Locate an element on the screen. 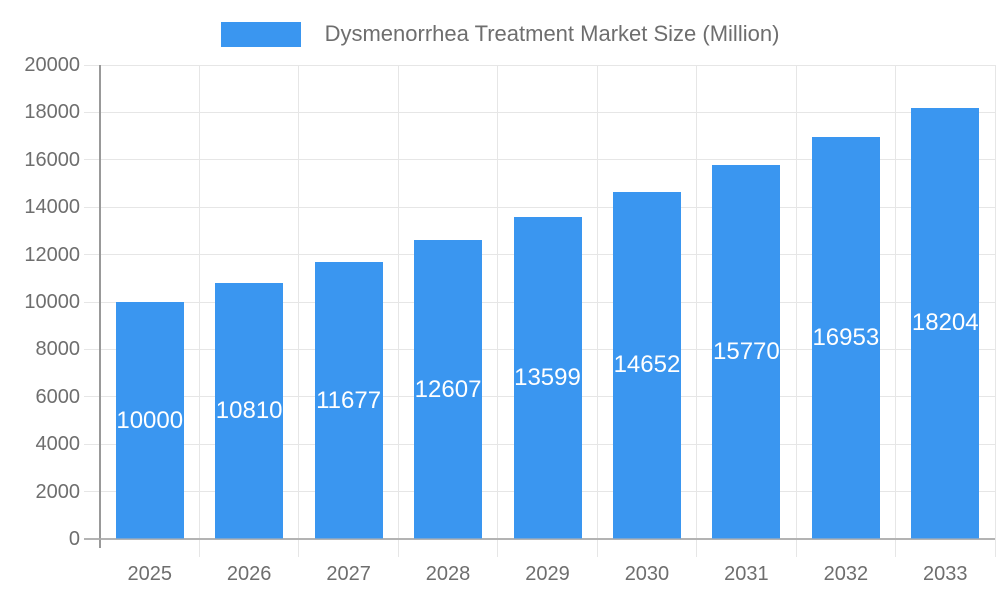 This screenshot has height=600, width=1000. y-tick-label: 10000 is located at coordinates (52, 302).